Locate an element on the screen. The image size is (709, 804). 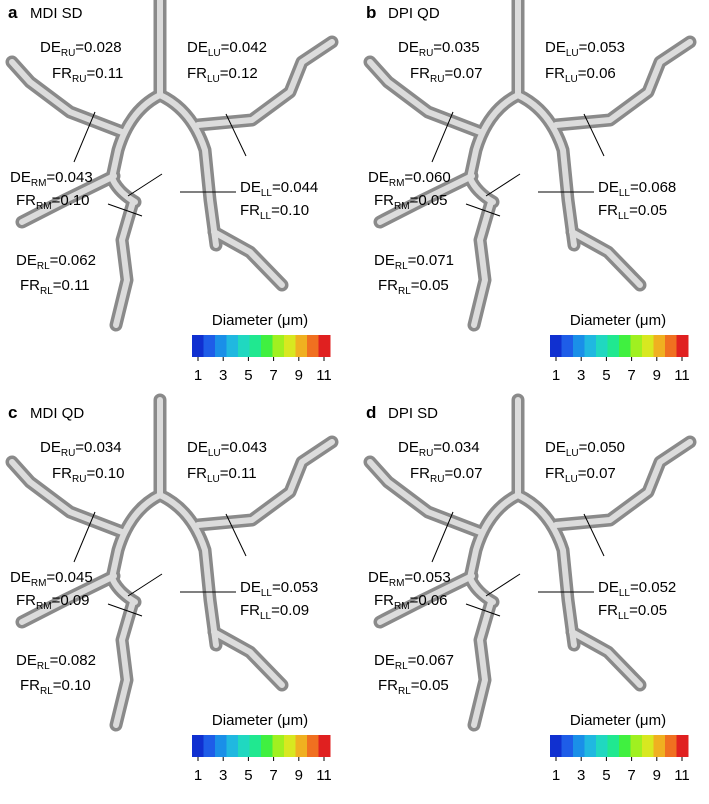
region-label: DERU=0.035 is located at coordinates (439, 49).